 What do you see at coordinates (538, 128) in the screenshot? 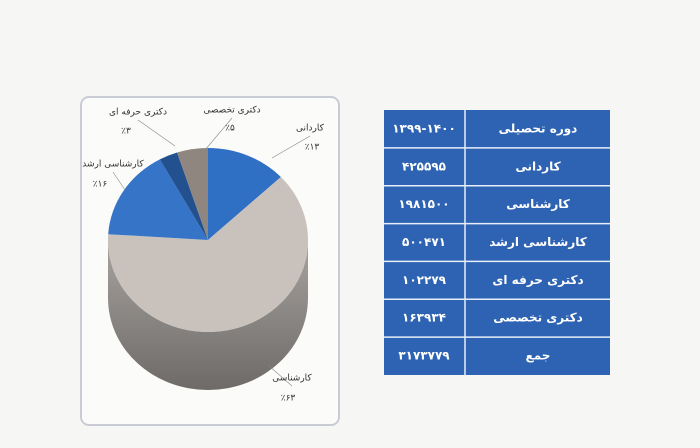
I see `row-label: دوره تحصیلی` at bounding box center [538, 128].